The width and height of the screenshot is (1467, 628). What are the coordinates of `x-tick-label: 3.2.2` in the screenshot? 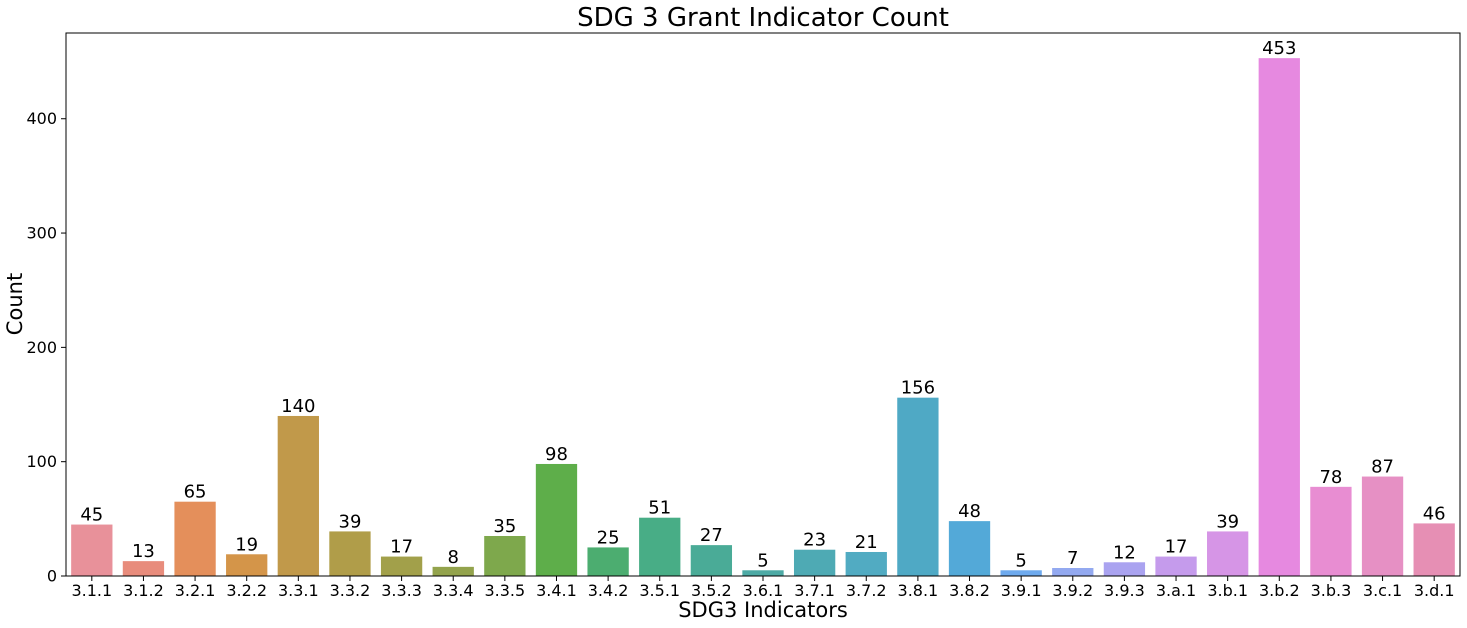 It's located at (246, 590).